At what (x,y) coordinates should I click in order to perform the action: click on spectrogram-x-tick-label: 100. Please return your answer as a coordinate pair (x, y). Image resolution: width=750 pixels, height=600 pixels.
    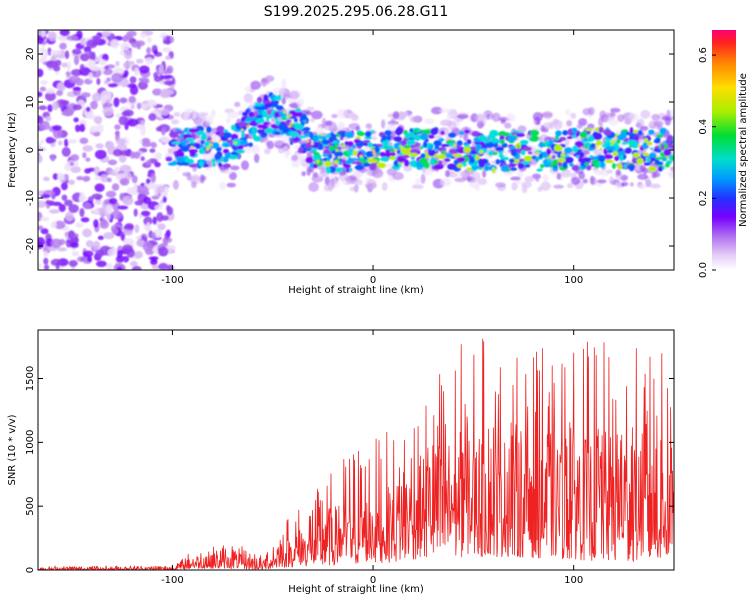
    Looking at the image, I should click on (573, 280).